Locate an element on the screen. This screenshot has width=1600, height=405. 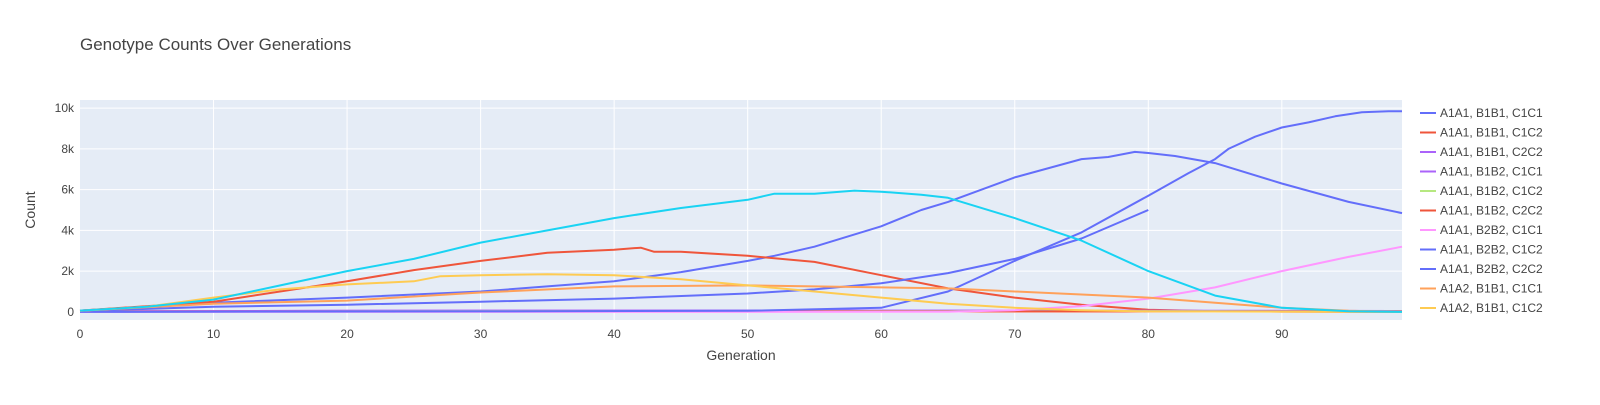
legend-item: A1A1, B2B2, C2C2 is located at coordinates (1474, 269).